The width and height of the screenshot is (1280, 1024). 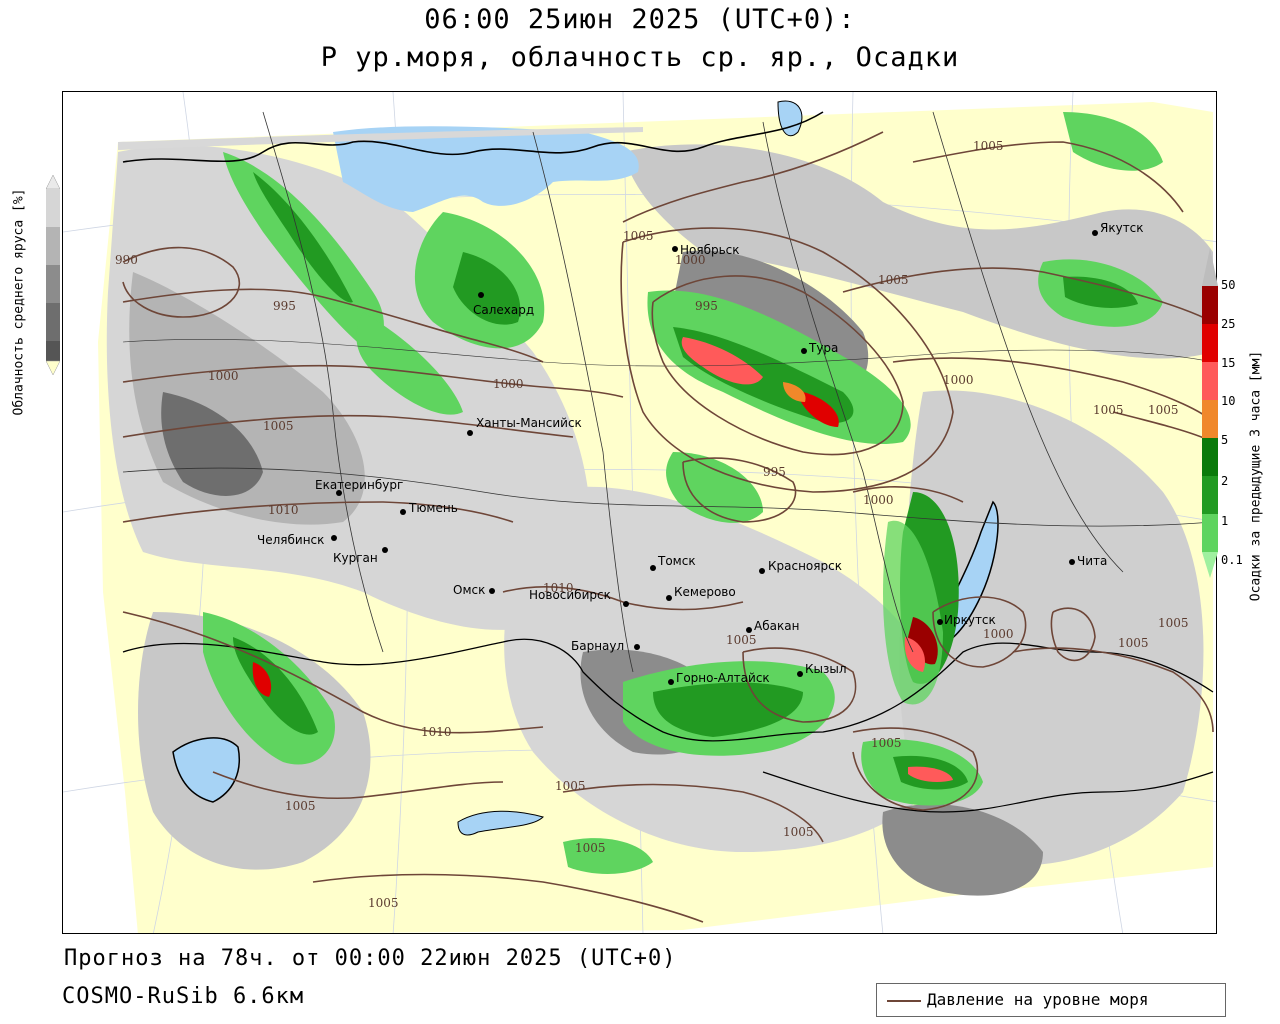 What do you see at coordinates (1095, 233) in the screenshot?
I see `city-dot-yakutsk` at bounding box center [1095, 233].